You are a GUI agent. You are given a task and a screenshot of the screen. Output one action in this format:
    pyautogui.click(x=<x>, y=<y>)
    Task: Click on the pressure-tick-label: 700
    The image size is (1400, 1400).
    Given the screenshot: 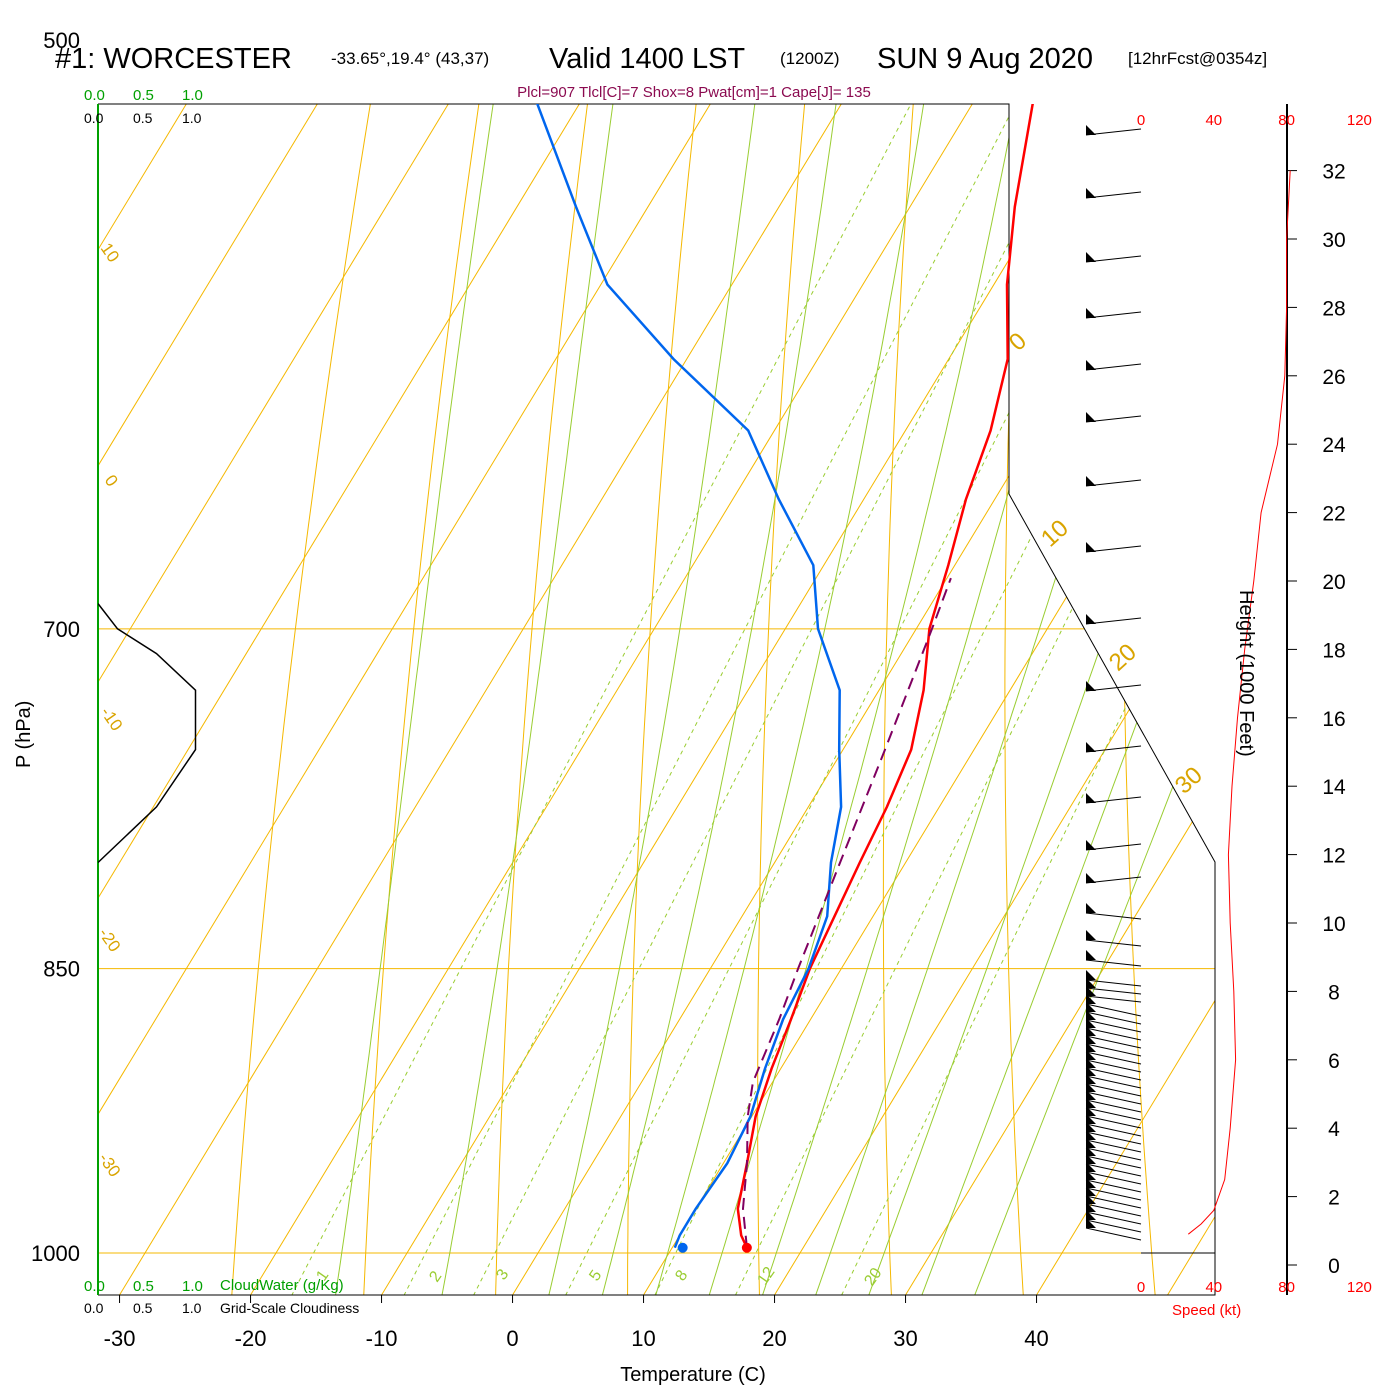 What is the action you would take?
    pyautogui.click(x=61, y=629)
    